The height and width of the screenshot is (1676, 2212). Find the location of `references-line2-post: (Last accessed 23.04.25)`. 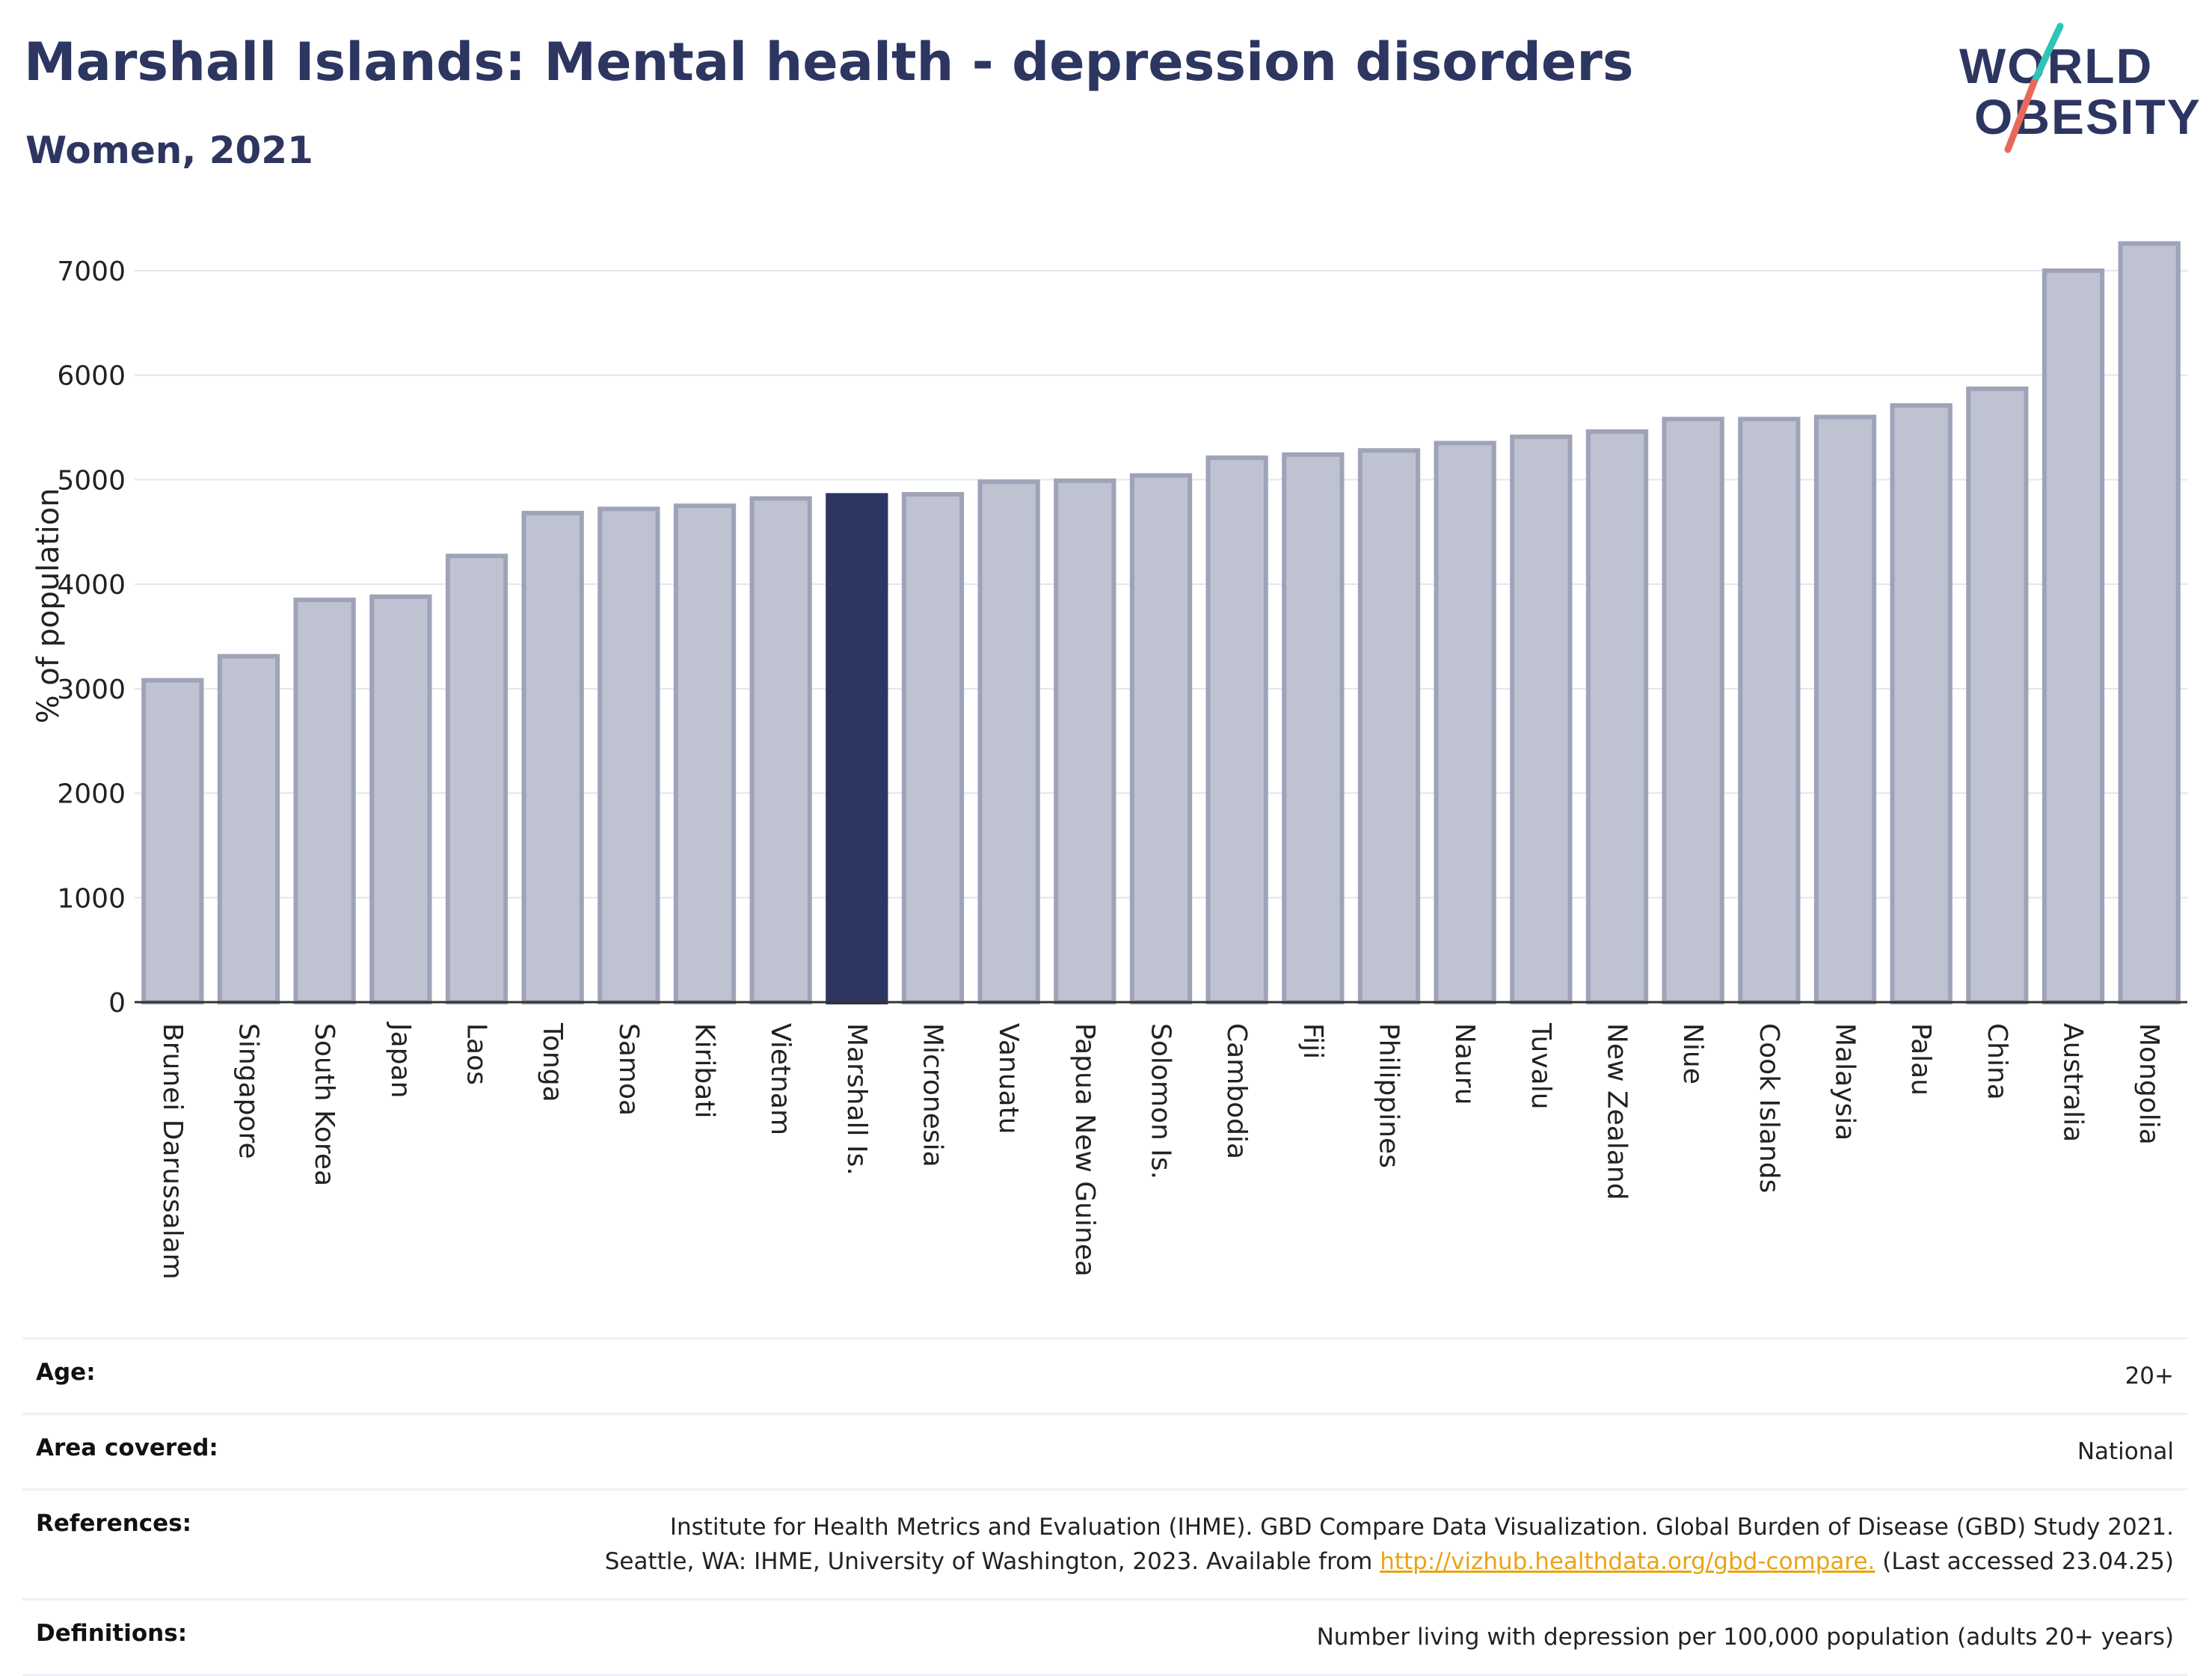

references-line2-post: (Last accessed 23.04.25) is located at coordinates (2024, 1561).